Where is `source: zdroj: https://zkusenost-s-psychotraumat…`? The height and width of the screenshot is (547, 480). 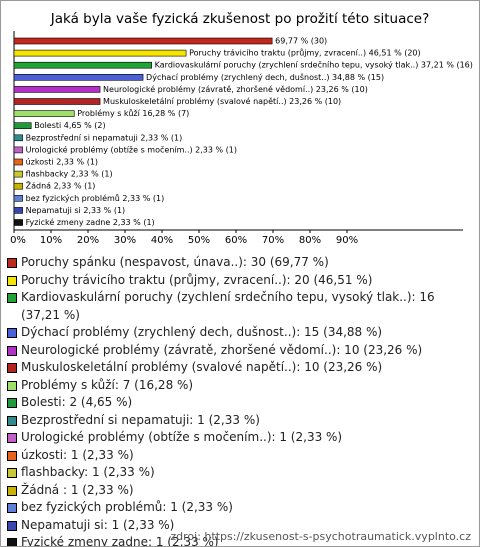 source: zdroj: https://zkusenost-s-psychotraumat… is located at coordinates (320, 536).